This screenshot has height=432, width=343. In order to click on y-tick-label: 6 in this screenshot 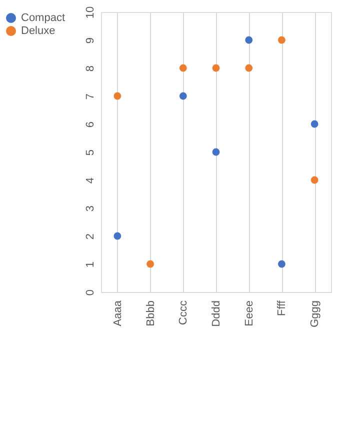, I will do `click(90, 124)`.